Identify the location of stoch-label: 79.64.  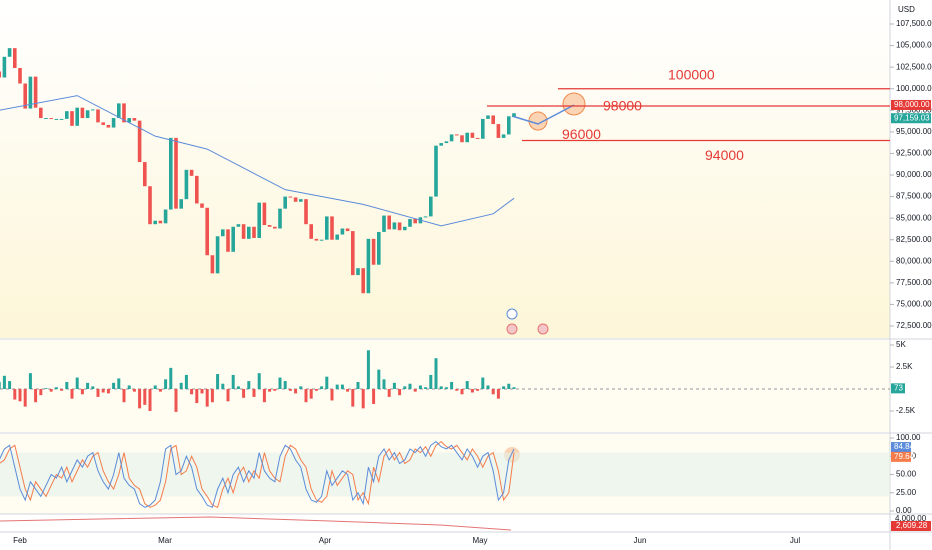
(904, 456).